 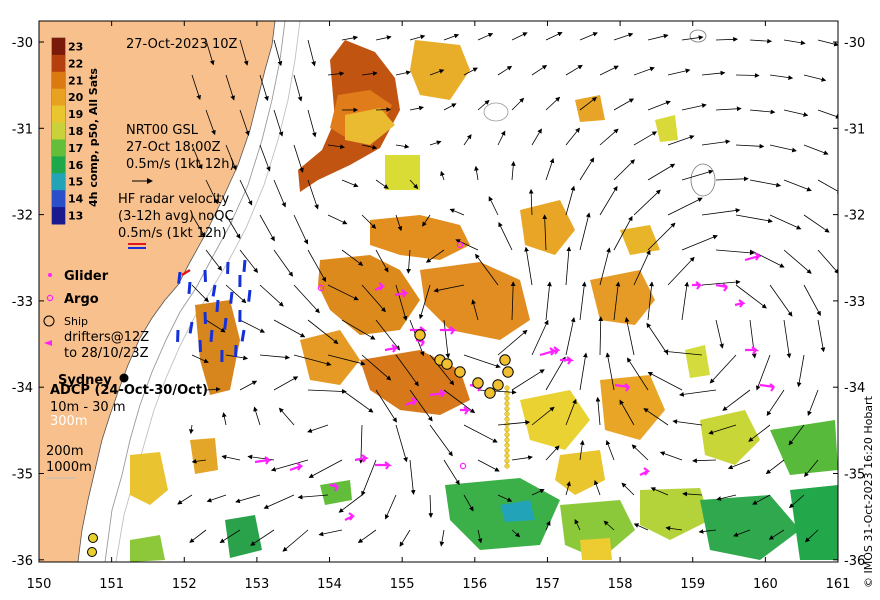 What do you see at coordinates (76, 199) in the screenshot?
I see `colorbar-tick-label: 14` at bounding box center [76, 199].